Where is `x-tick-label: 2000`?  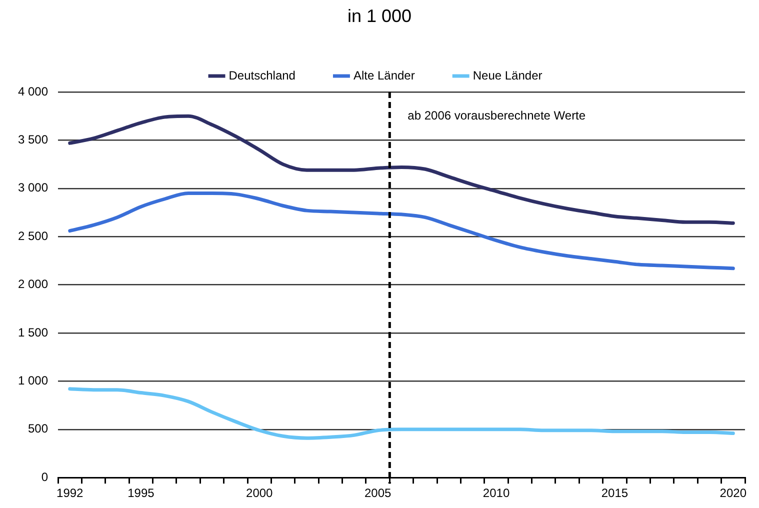
x-tick-label: 2000 is located at coordinates (260, 493).